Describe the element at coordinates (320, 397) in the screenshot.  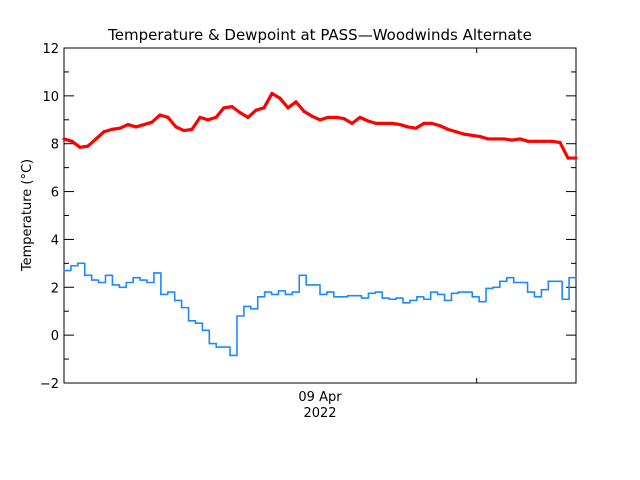
I see `x-tick-label-date: 09 Apr` at that location.